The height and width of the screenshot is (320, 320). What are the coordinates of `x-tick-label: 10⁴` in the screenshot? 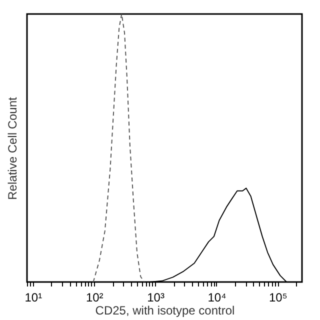 It's located at (217, 297).